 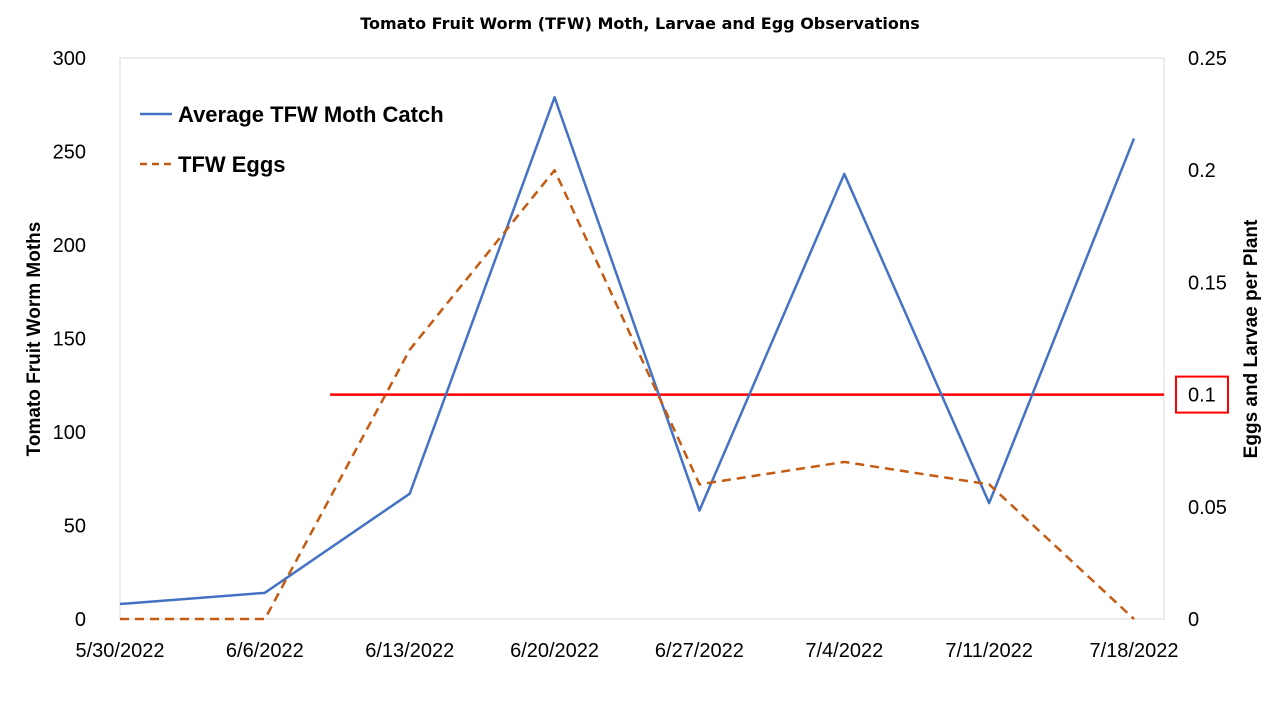 What do you see at coordinates (989, 651) in the screenshot?
I see `x-tick-label: 7/11/2022` at bounding box center [989, 651].